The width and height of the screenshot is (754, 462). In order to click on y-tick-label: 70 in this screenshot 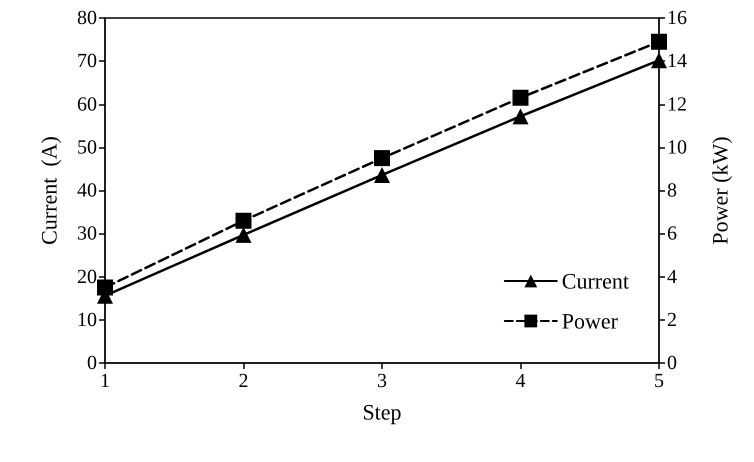, I will do `click(87, 61)`.